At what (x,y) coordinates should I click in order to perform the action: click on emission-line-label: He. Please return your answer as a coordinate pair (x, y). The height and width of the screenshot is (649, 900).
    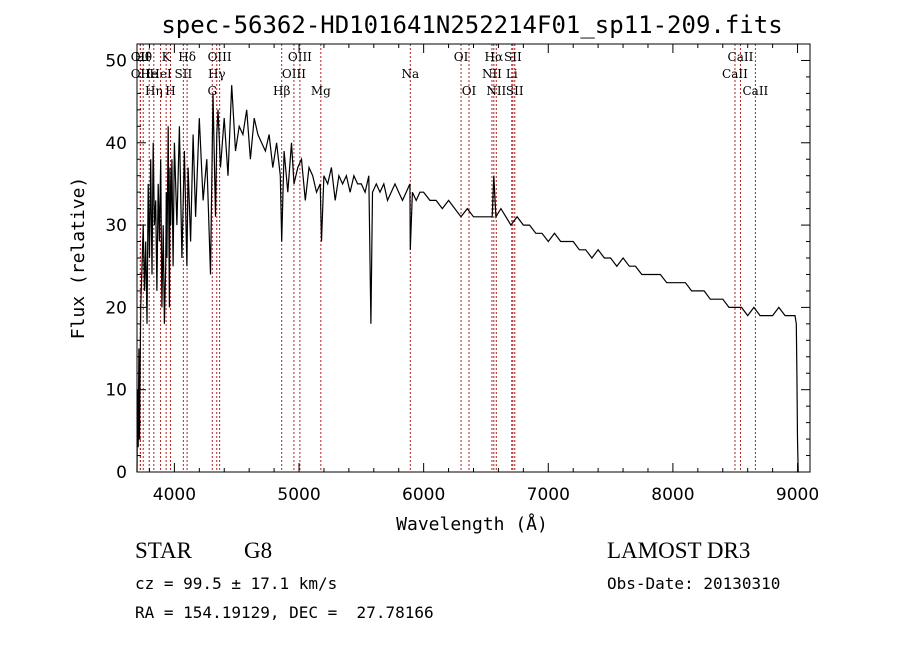
    Looking at the image, I should click on (149, 74).